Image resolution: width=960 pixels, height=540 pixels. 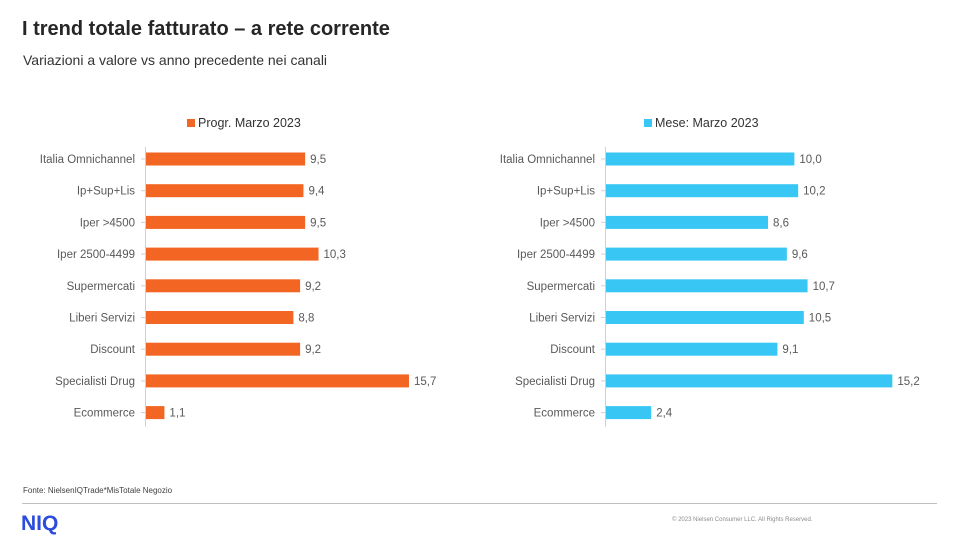 I want to click on data-label: 8,6, so click(x=781, y=223).